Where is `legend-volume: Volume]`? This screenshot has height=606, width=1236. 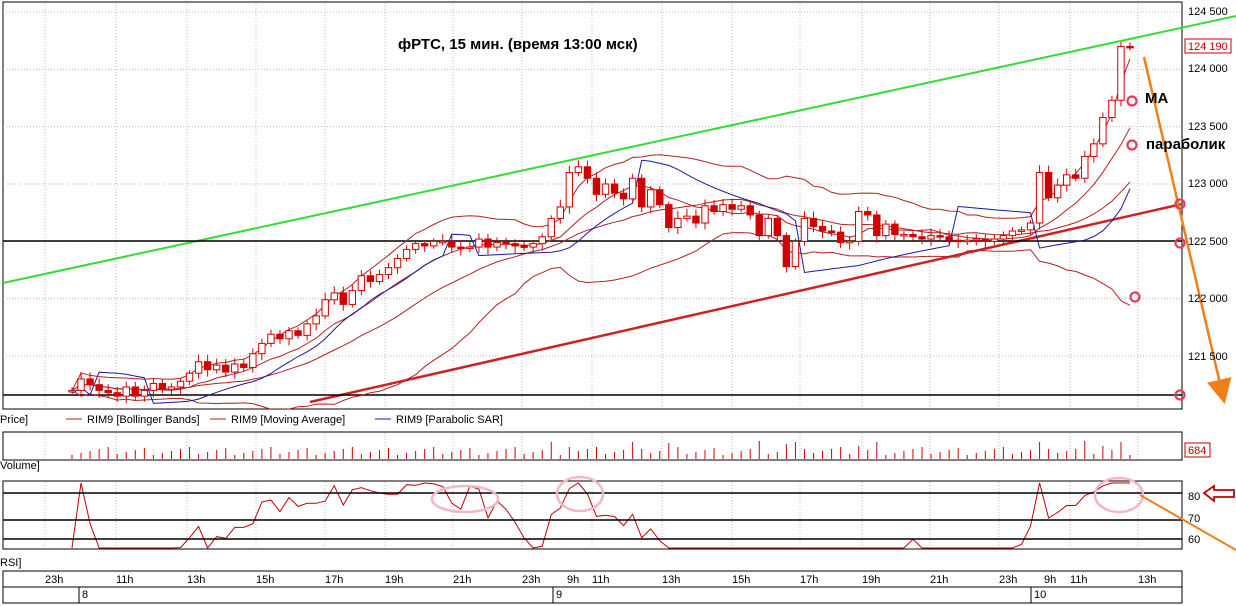
legend-volume: Volume] is located at coordinates (20, 466).